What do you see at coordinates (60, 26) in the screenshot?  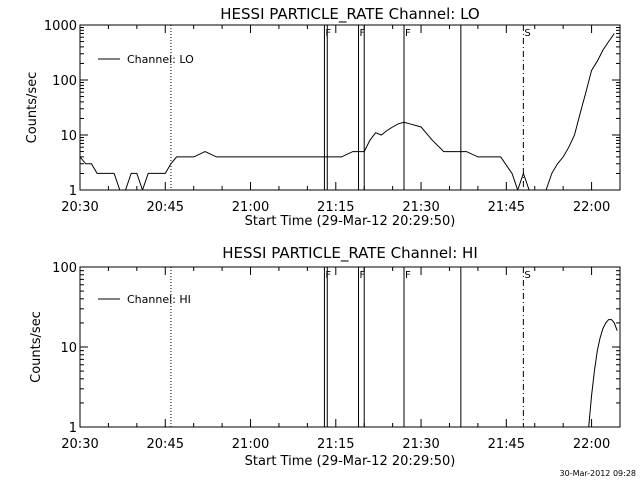 I see `chart1-y-tick-label: 1000` at bounding box center [60, 26].